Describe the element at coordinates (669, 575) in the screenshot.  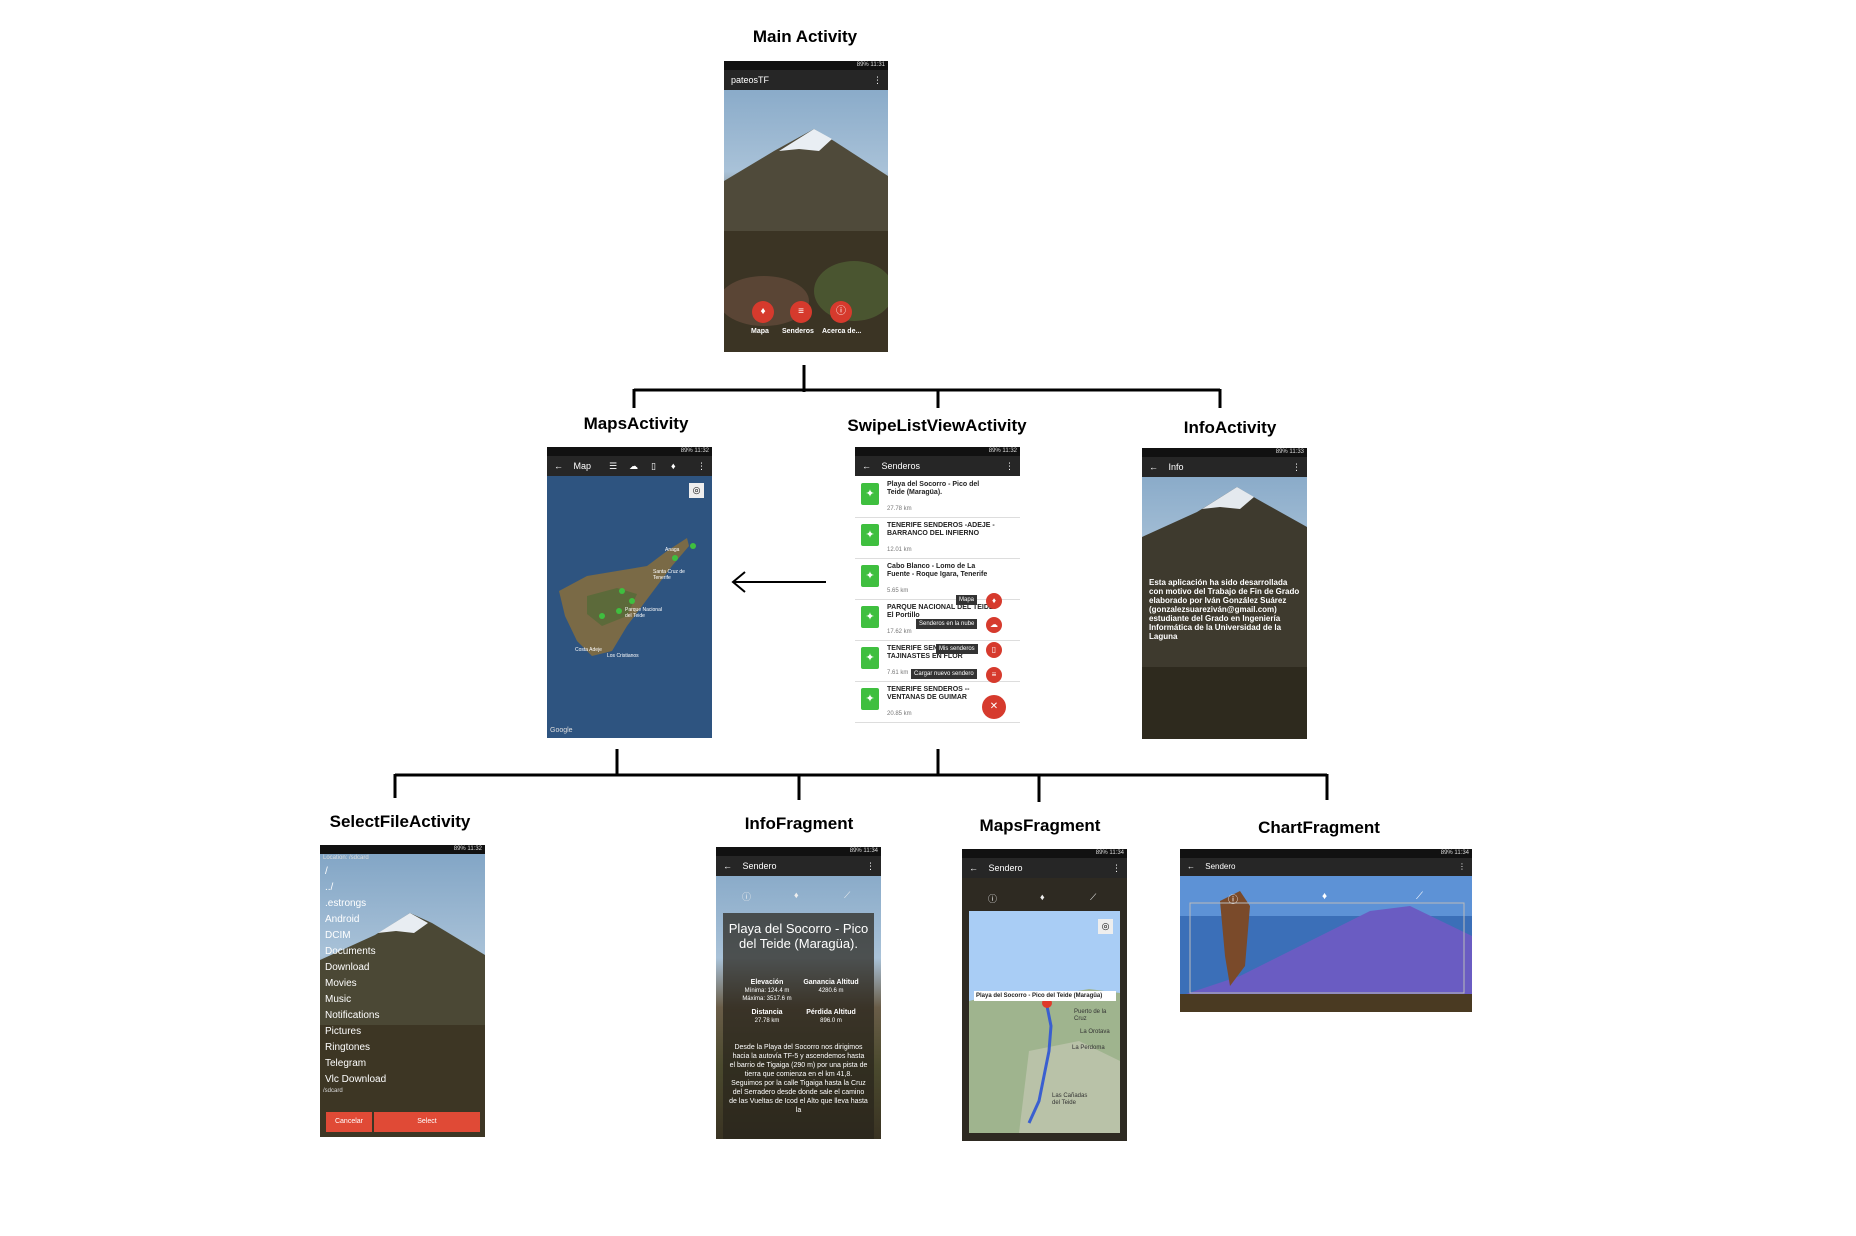
I see `place-label: Santa Cruz de Tenerife` at that location.